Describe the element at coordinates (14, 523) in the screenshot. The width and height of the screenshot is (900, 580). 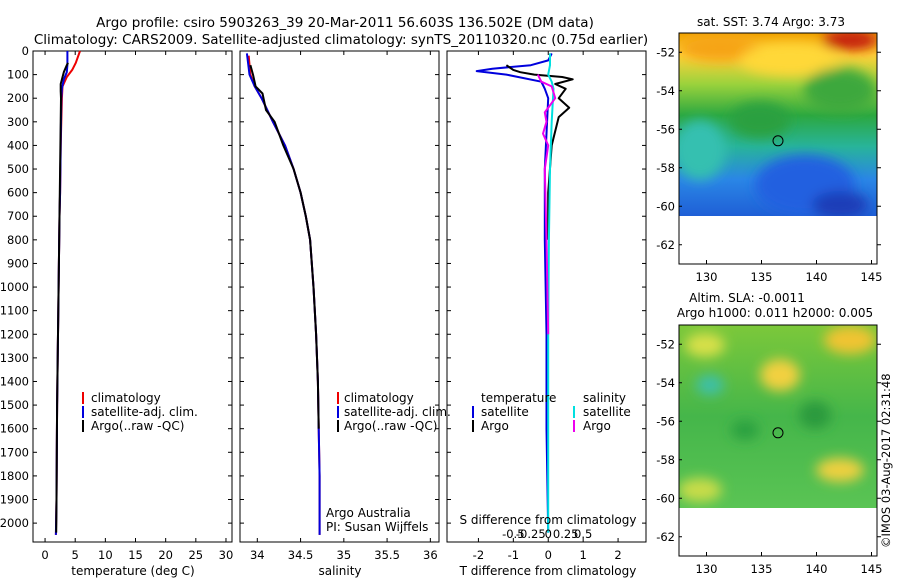
I see `y-tick-label: 2000` at that location.